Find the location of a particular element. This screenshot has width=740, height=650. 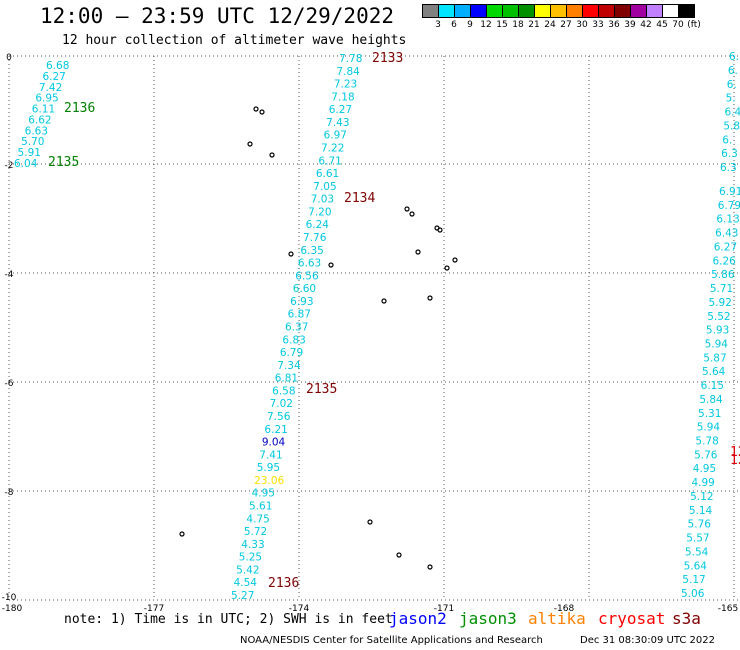

wave-height-value: 6.61 is located at coordinates (327, 174).